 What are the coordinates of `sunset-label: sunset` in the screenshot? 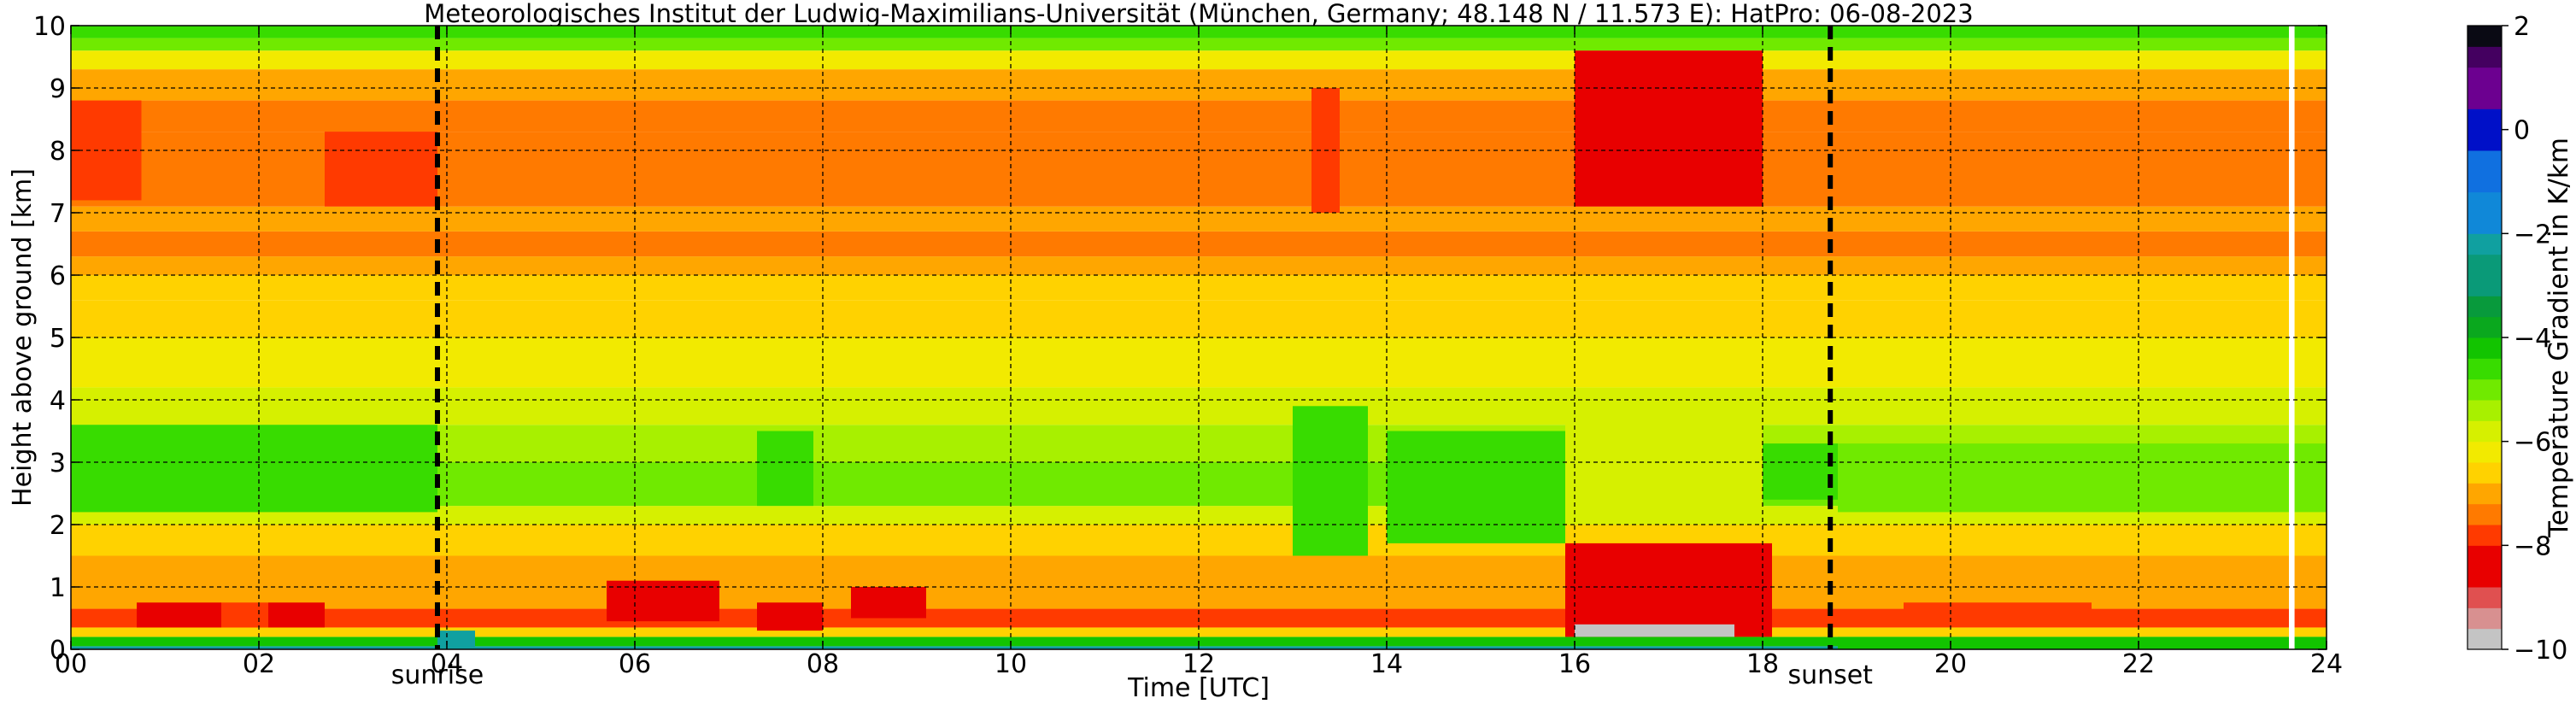 It's located at (1830, 675).